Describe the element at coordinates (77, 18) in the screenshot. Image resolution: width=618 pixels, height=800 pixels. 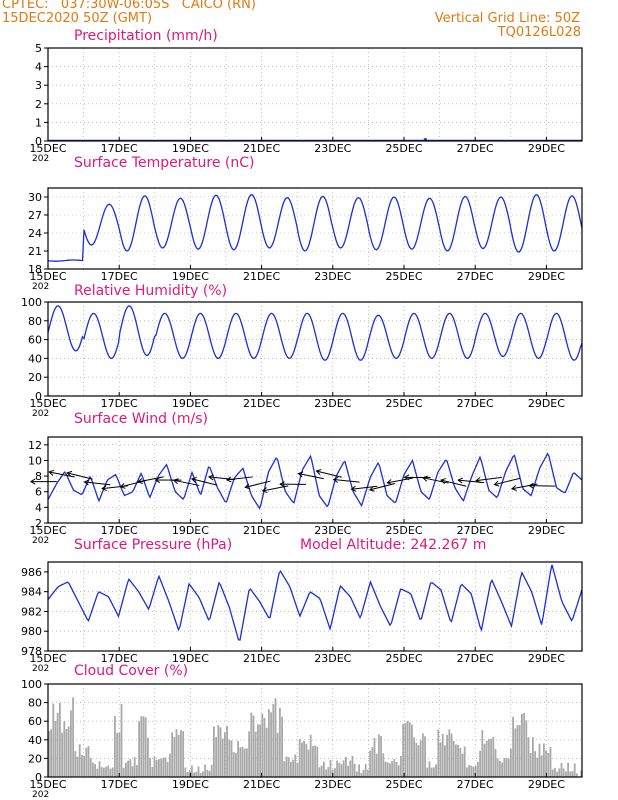
I see `run-date: 15DEC2020 50Z (GMT)` at that location.